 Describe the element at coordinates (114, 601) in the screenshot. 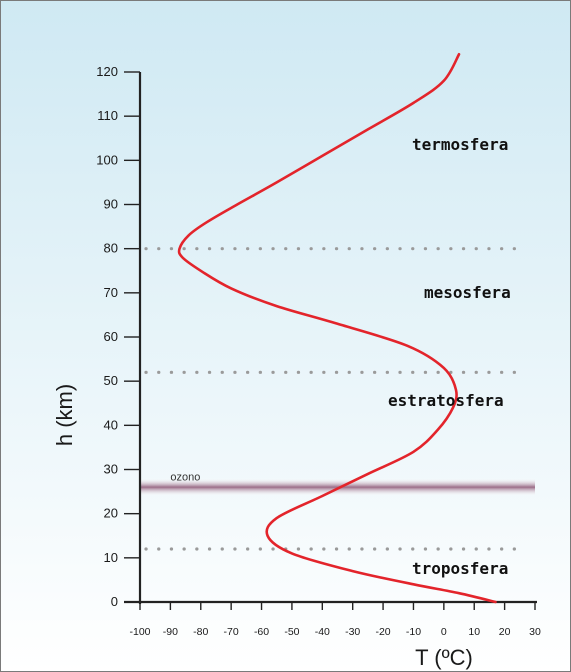

I see `y-tick-label: 0` at that location.